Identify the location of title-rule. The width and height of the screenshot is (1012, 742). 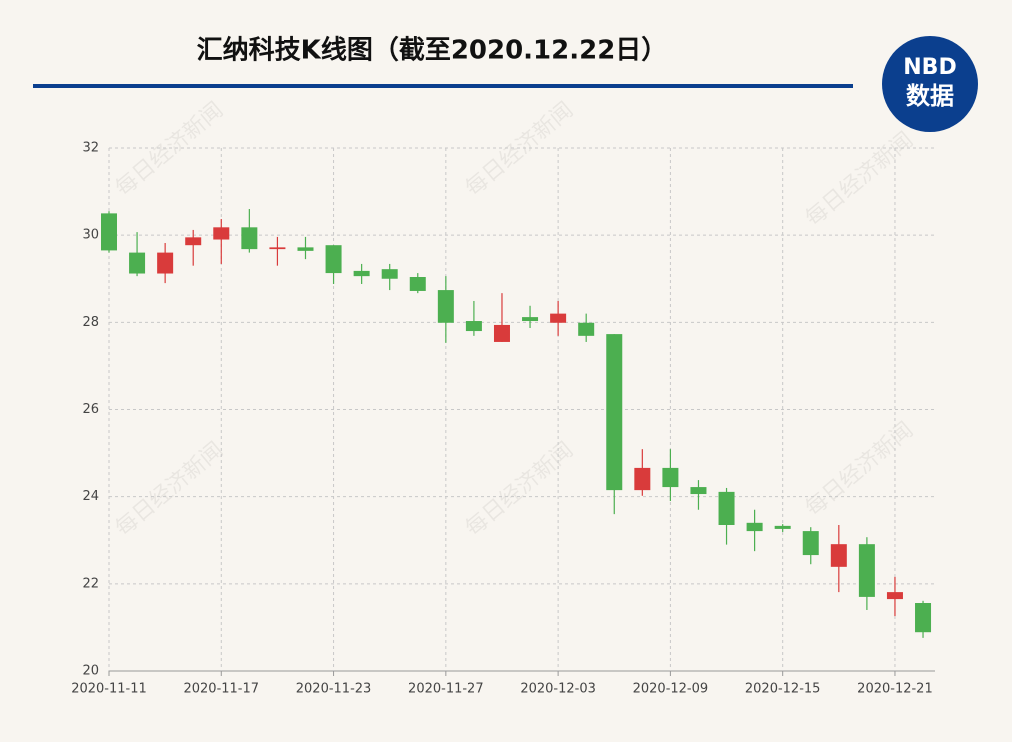
(443, 86).